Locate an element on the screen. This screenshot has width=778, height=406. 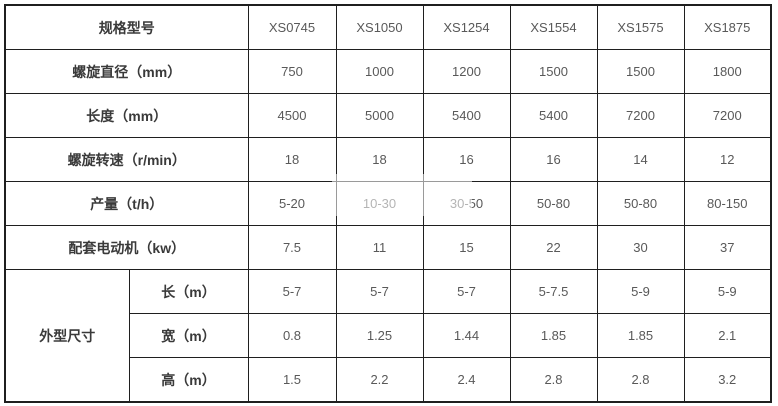
row-label: 高（m） is located at coordinates (188, 380).